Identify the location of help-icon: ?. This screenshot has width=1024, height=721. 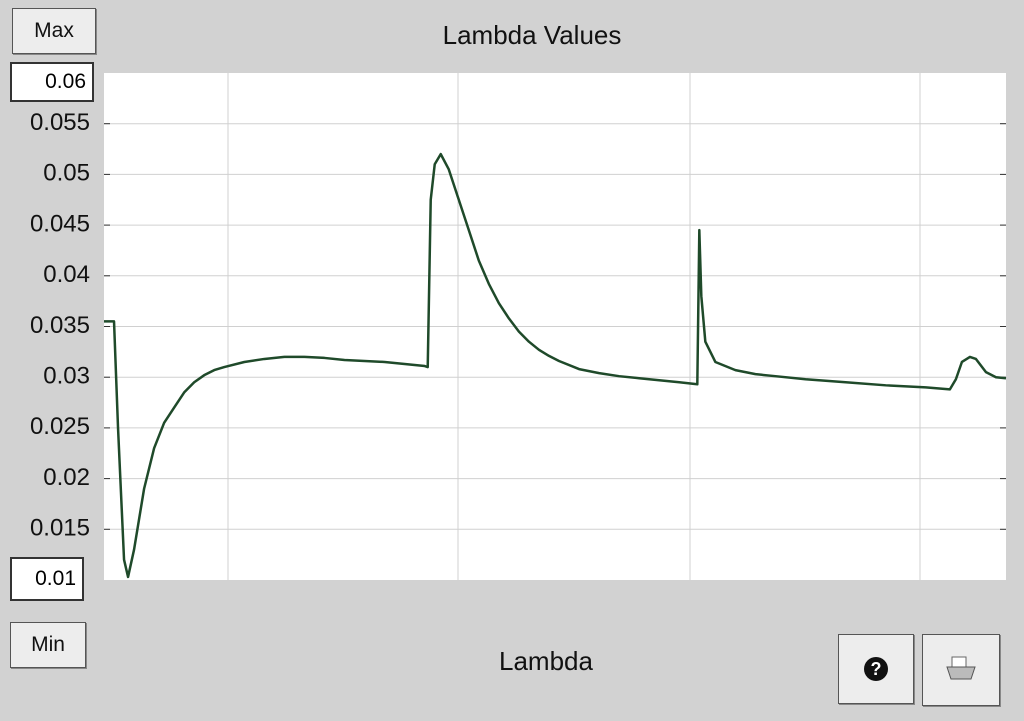
(876, 669).